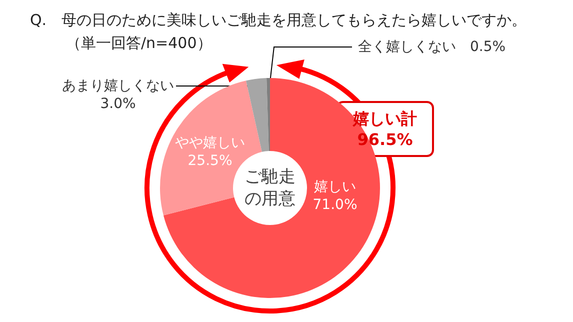 The height and width of the screenshot is (322, 573). Describe the element at coordinates (432, 47) in the screenshot. I see `slice-label: 全く嬉しくない 0.5%` at that location.